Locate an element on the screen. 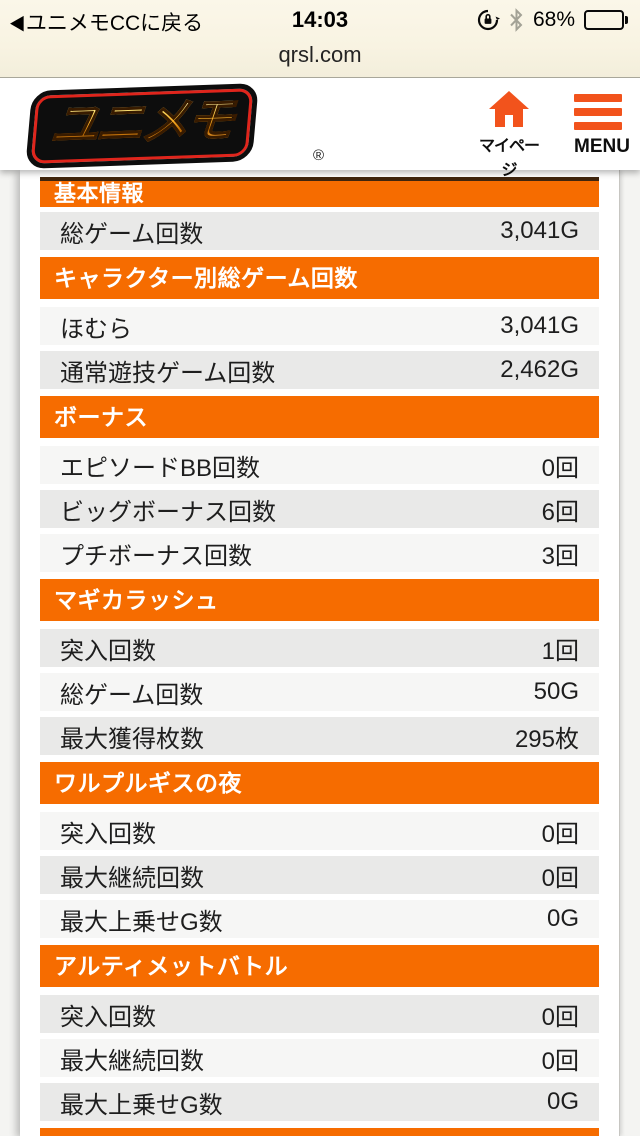  section-header: アルティメットバトル is located at coordinates (319, 966).